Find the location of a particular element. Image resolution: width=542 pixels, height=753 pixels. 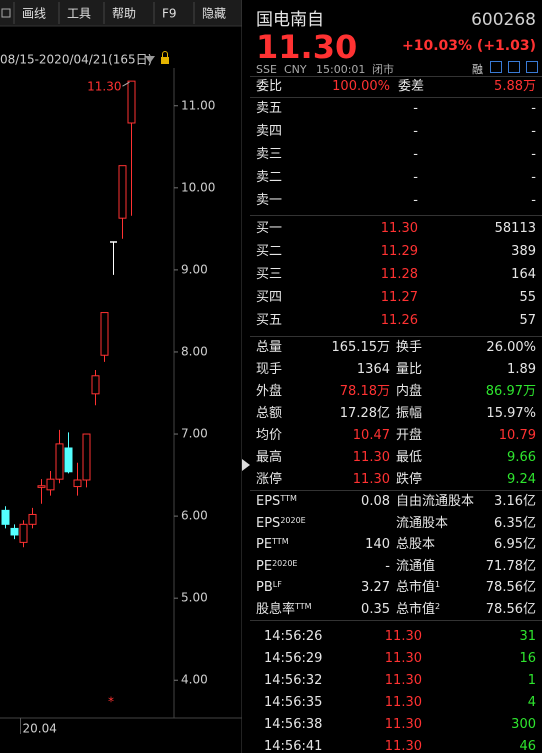

trade-volume: 31 is located at coordinates (527, 636).